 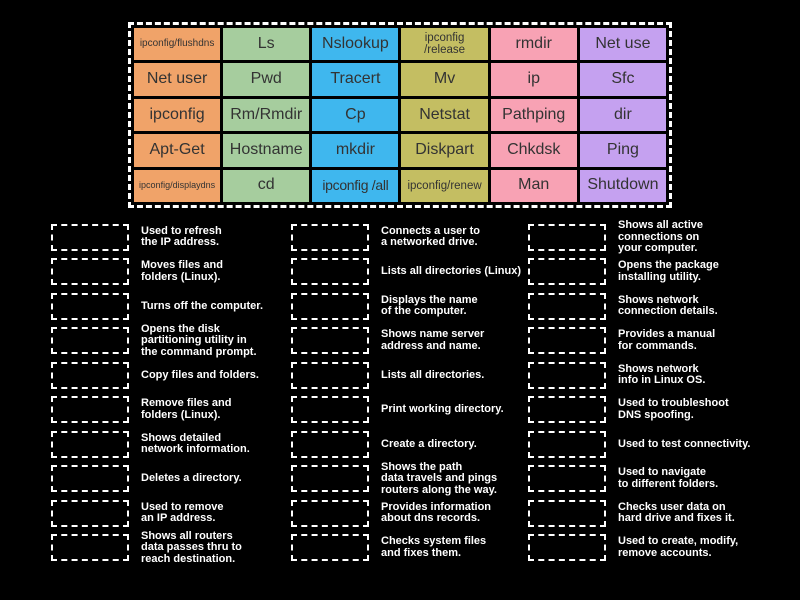 I want to click on definition-row: Opens the package installing utility., so click(x=650, y=272).